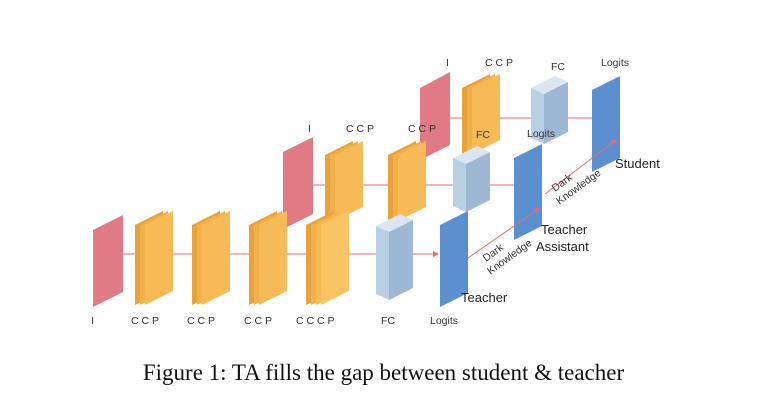 This screenshot has width=767, height=410. I want to click on ta-input-label: I, so click(309, 129).